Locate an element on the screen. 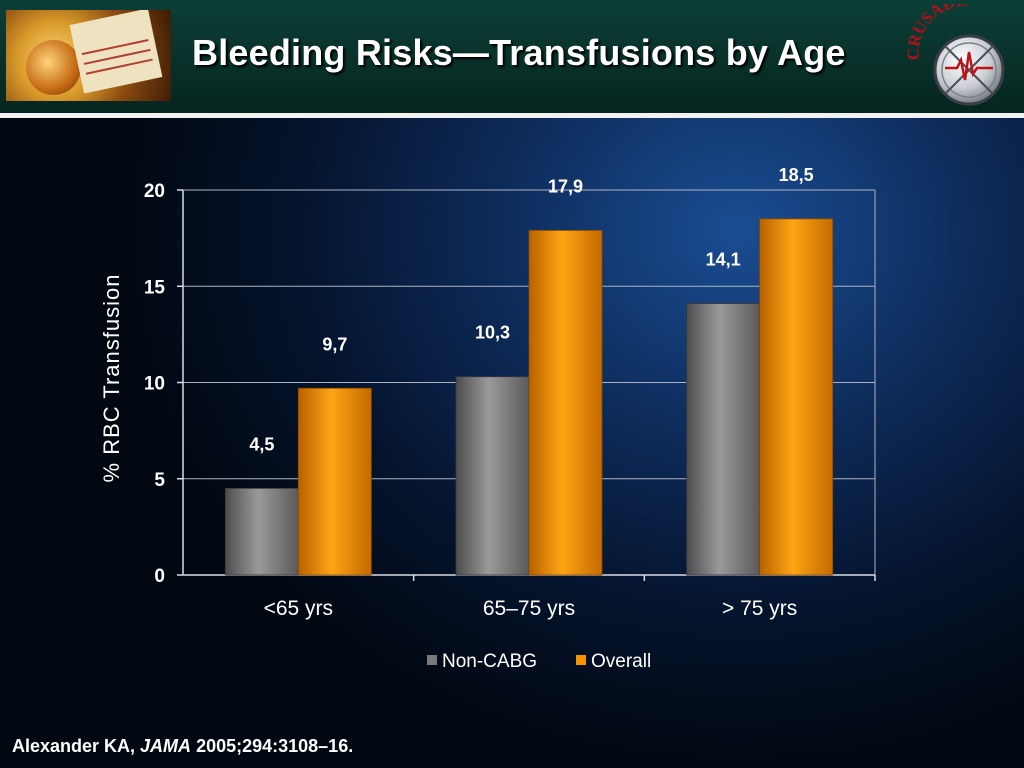 The width and height of the screenshot is (1024, 768). x-tick-label-1: 65–75 yrs is located at coordinates (529, 608).